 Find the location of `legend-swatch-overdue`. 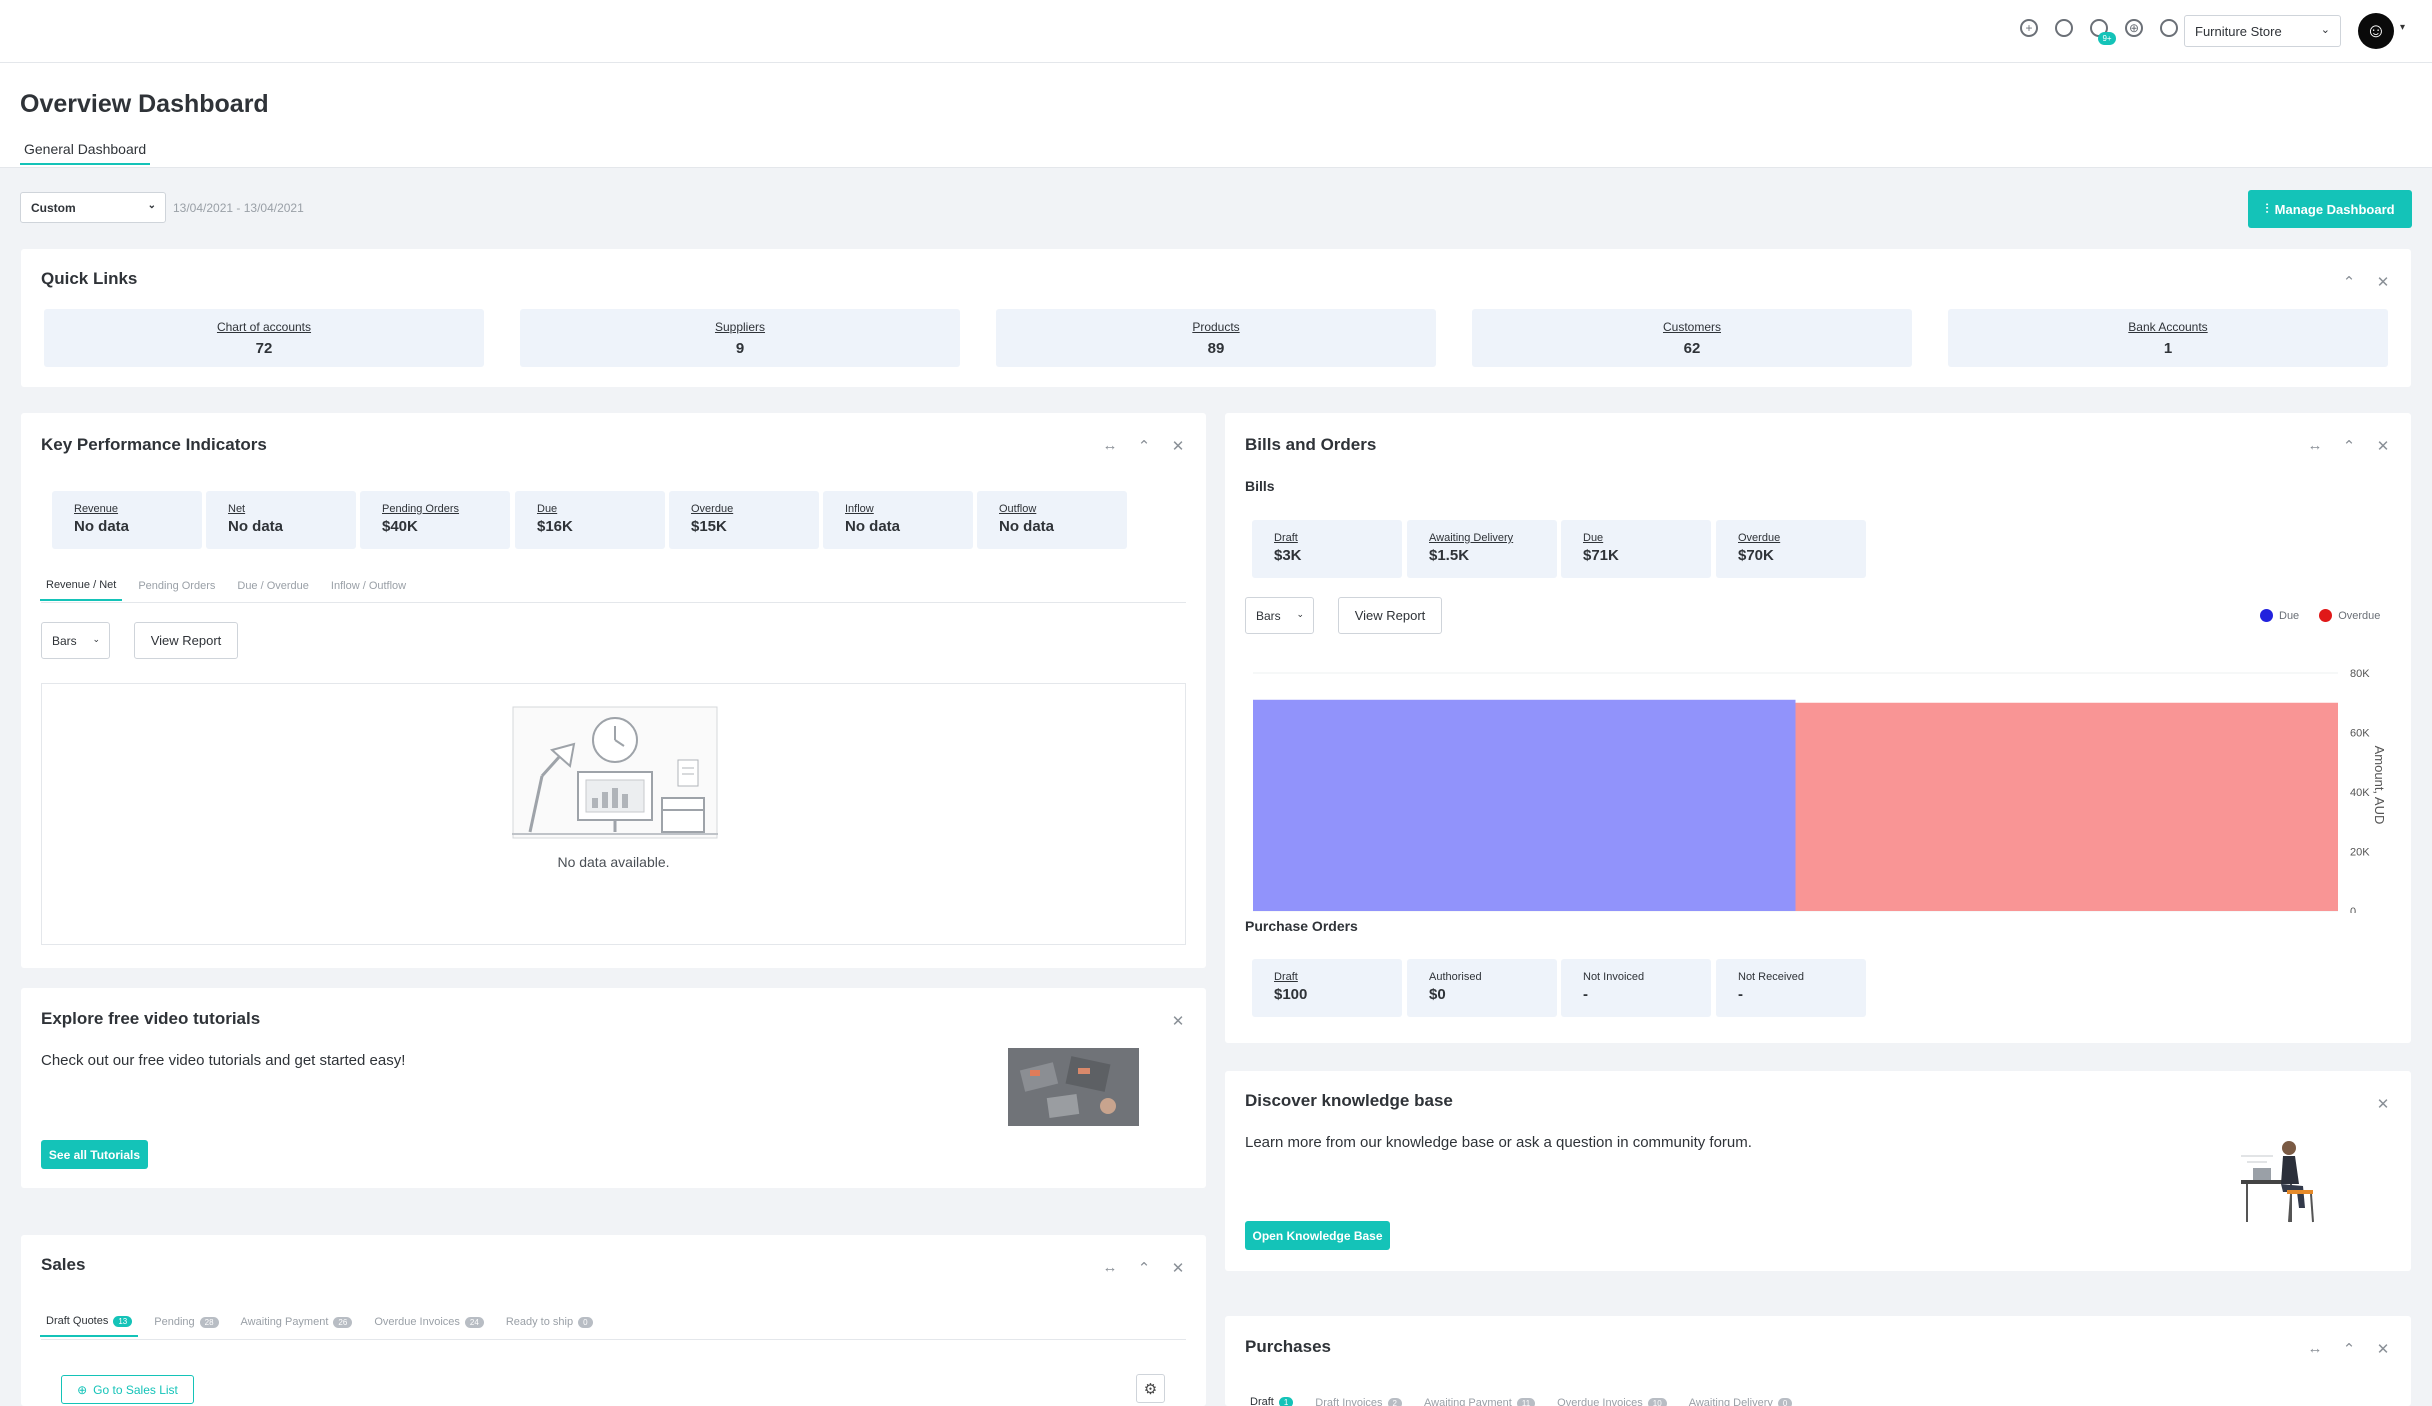

legend-swatch-overdue is located at coordinates (2326, 615).